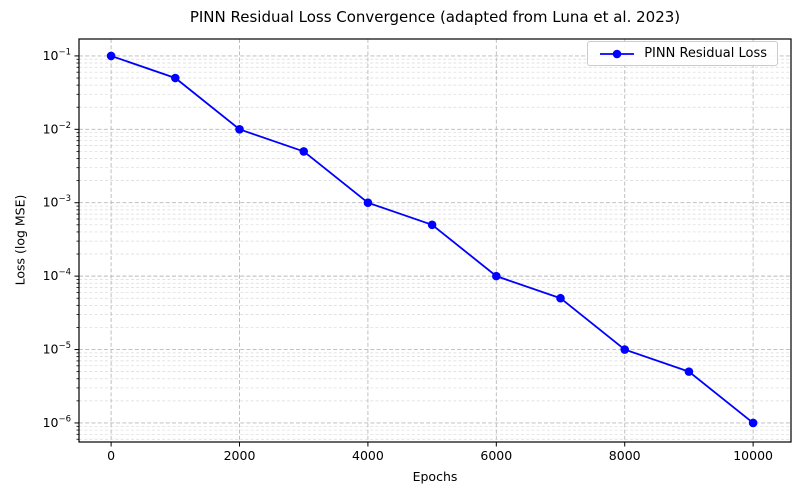 The image size is (800, 500). Describe the element at coordinates (57, 349) in the screenshot. I see `y-tick-label: 10⁻⁵` at that location.